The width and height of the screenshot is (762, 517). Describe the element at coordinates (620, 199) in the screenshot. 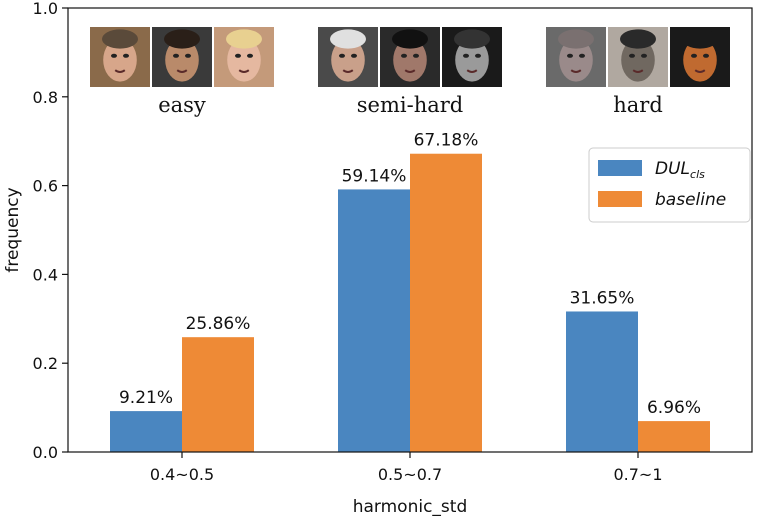

I see `legend-swatch-baseline` at that location.